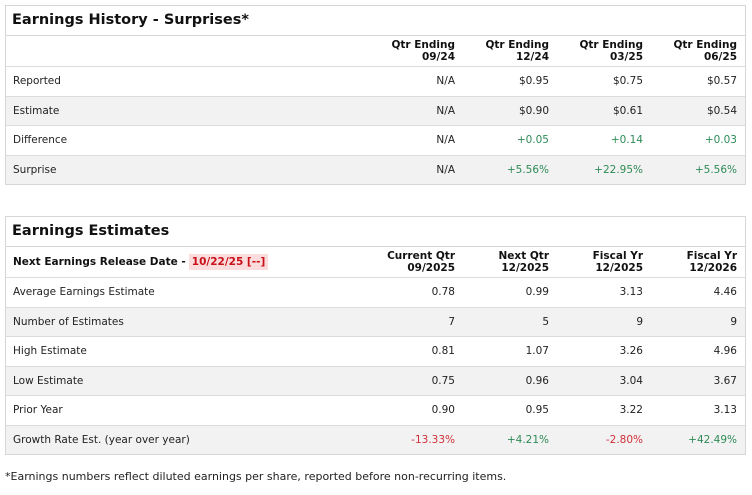 The height and width of the screenshot is (495, 752). What do you see at coordinates (698, 111) in the screenshot?
I see `cell-value: $0.54` at bounding box center [698, 111].